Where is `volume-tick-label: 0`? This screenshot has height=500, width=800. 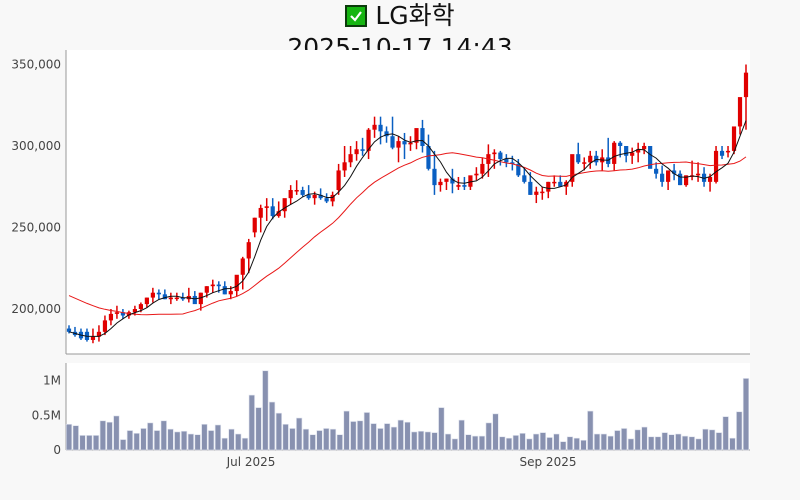
volume-tick-label: 0 is located at coordinates (57, 450).